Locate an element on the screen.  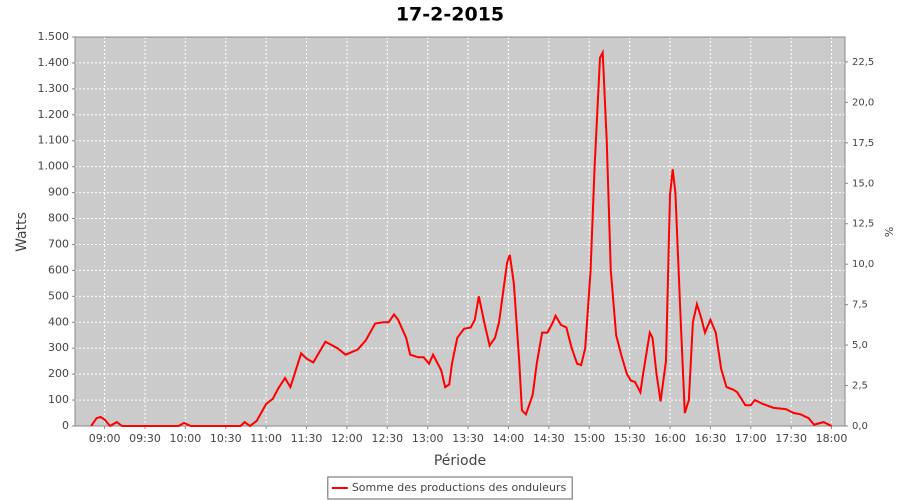
x-tick-label: 09:30 is located at coordinates (145, 438).